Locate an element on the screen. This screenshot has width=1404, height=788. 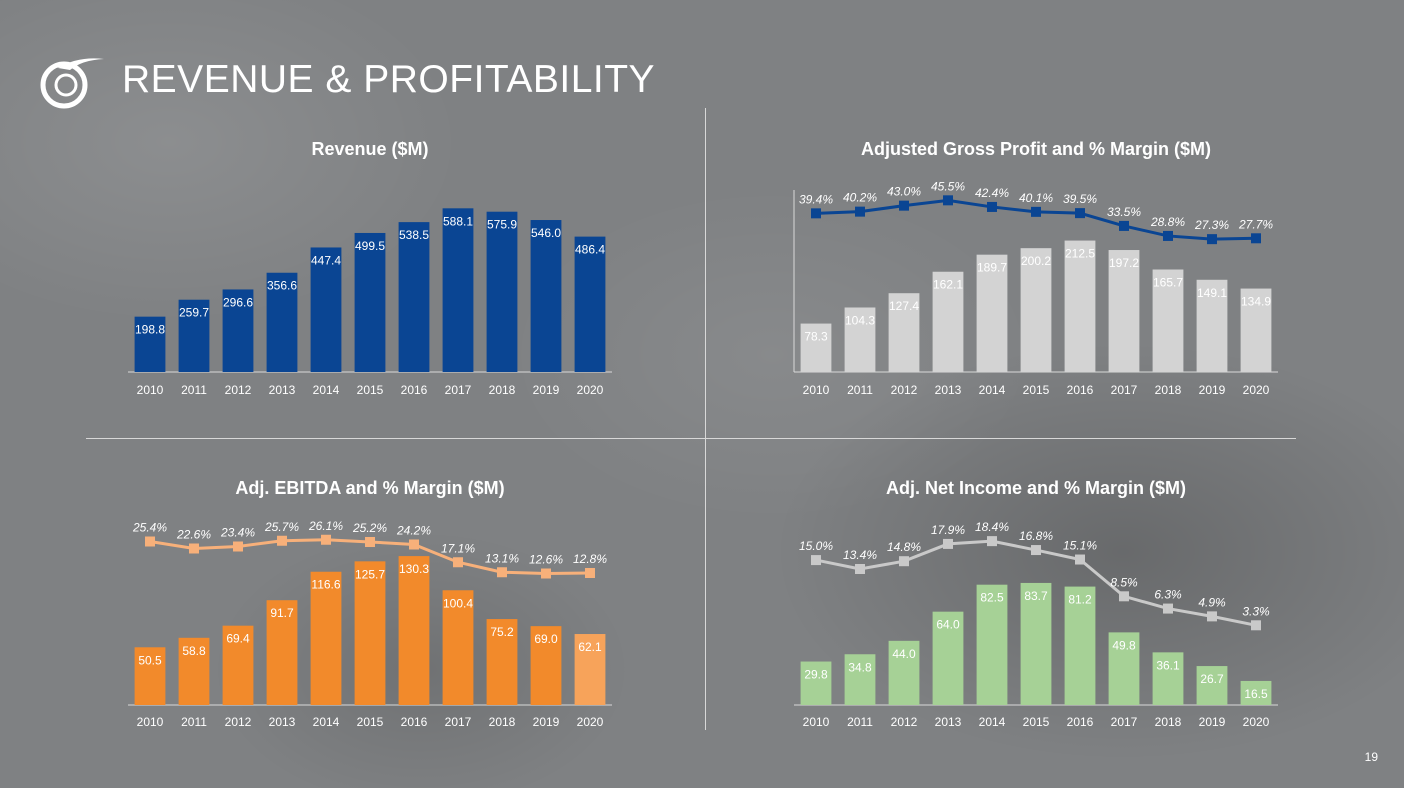
ebitda-margin-label: 25.7% is located at coordinates (281, 527).